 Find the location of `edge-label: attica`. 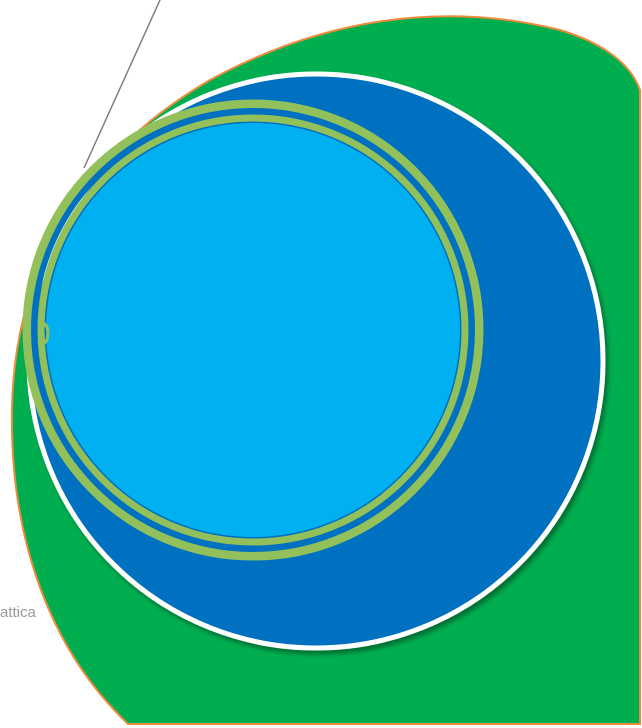

edge-label: attica is located at coordinates (18, 612).